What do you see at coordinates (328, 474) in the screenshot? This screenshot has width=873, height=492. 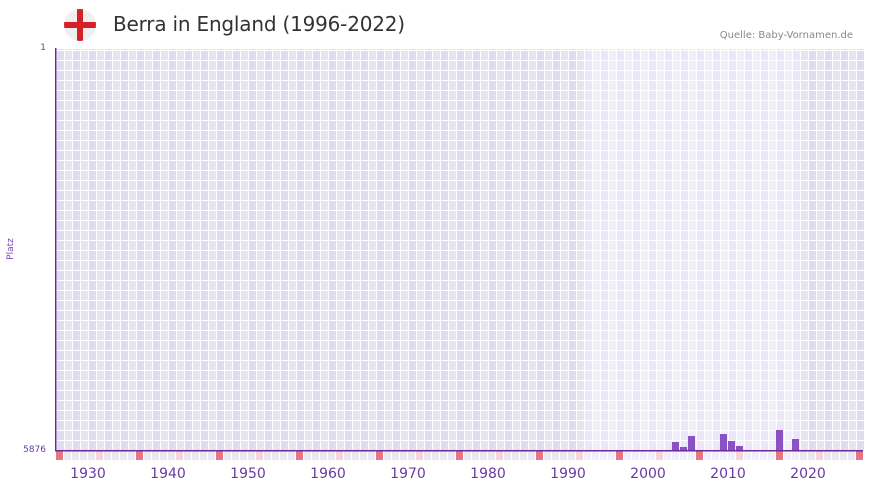 I see `x-tick-label: 1960` at bounding box center [328, 474].